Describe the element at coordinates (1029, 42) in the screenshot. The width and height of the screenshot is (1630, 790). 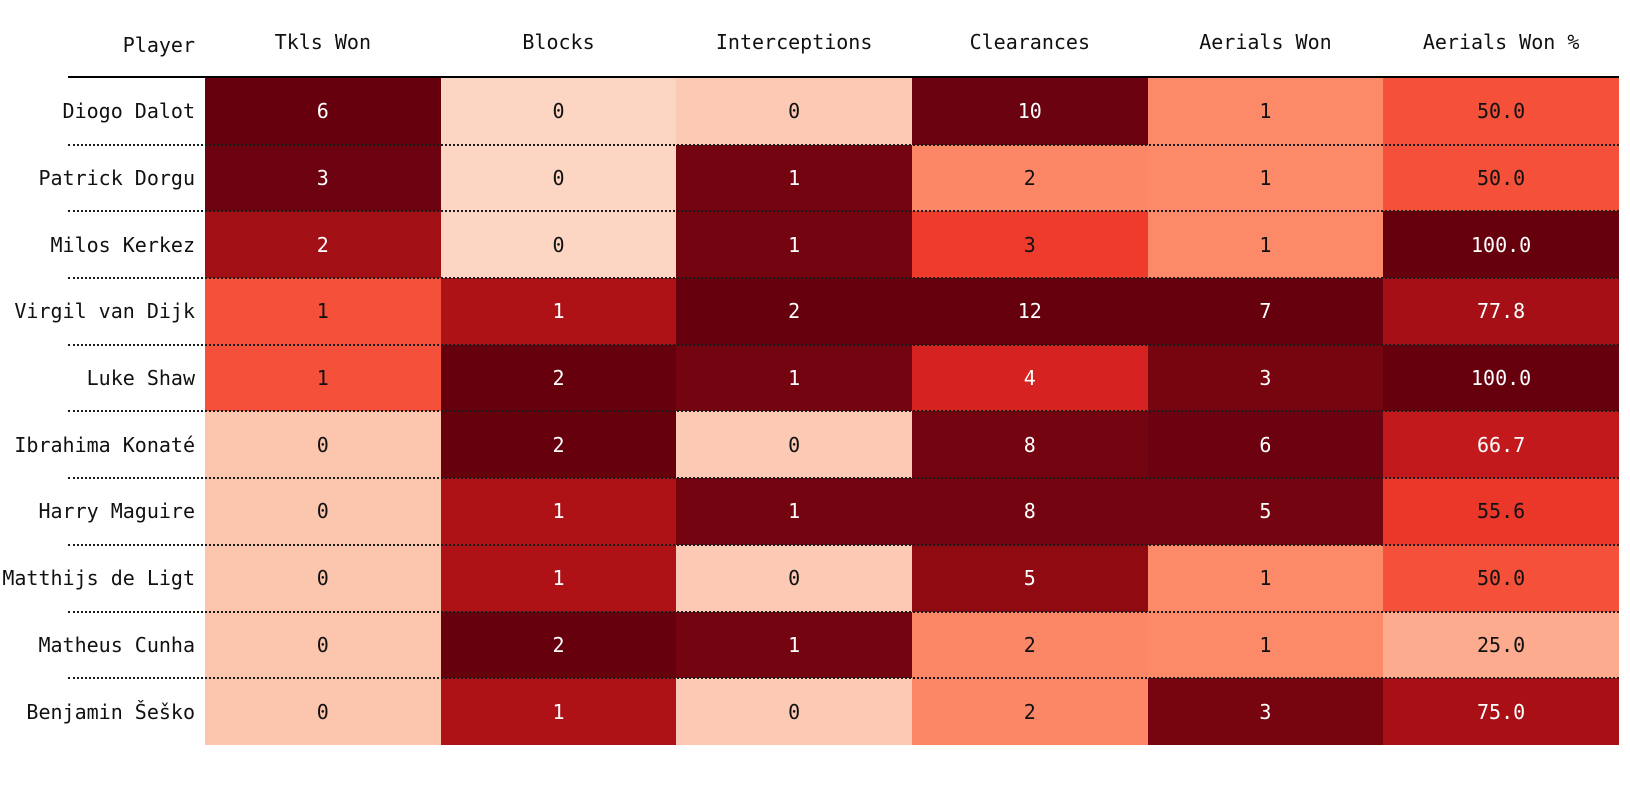
I see `column-header-clearances: Clearances` at that location.